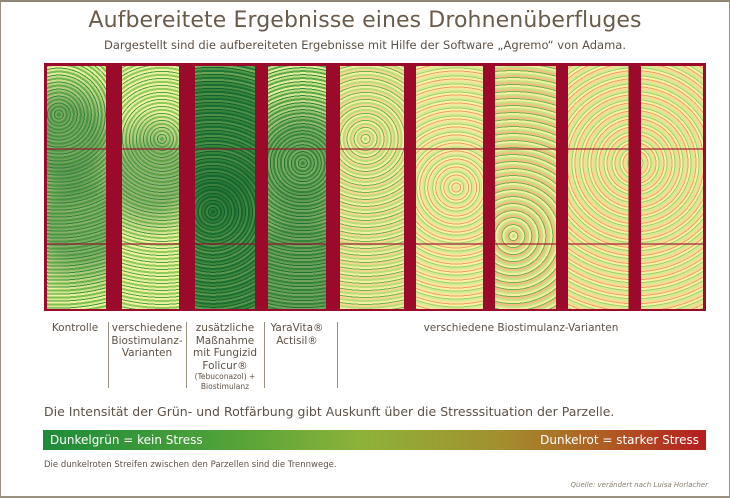 This screenshot has width=730, height=498. I want to click on label-rest: verschiedene Biostimulanz-Varianten, so click(521, 328).